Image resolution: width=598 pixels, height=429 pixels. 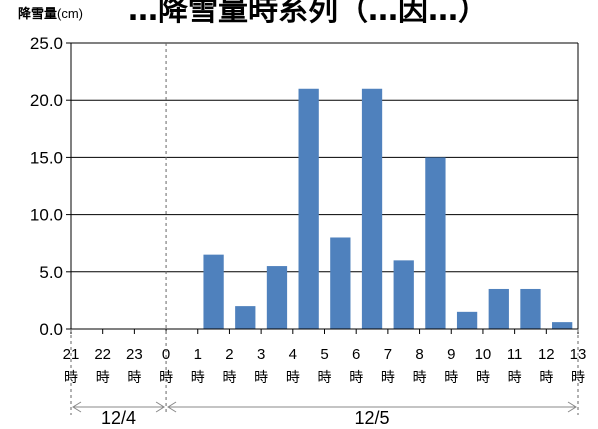 What do you see at coordinates (419, 354) in the screenshot?
I see `x-tick-label: 8` at bounding box center [419, 354].